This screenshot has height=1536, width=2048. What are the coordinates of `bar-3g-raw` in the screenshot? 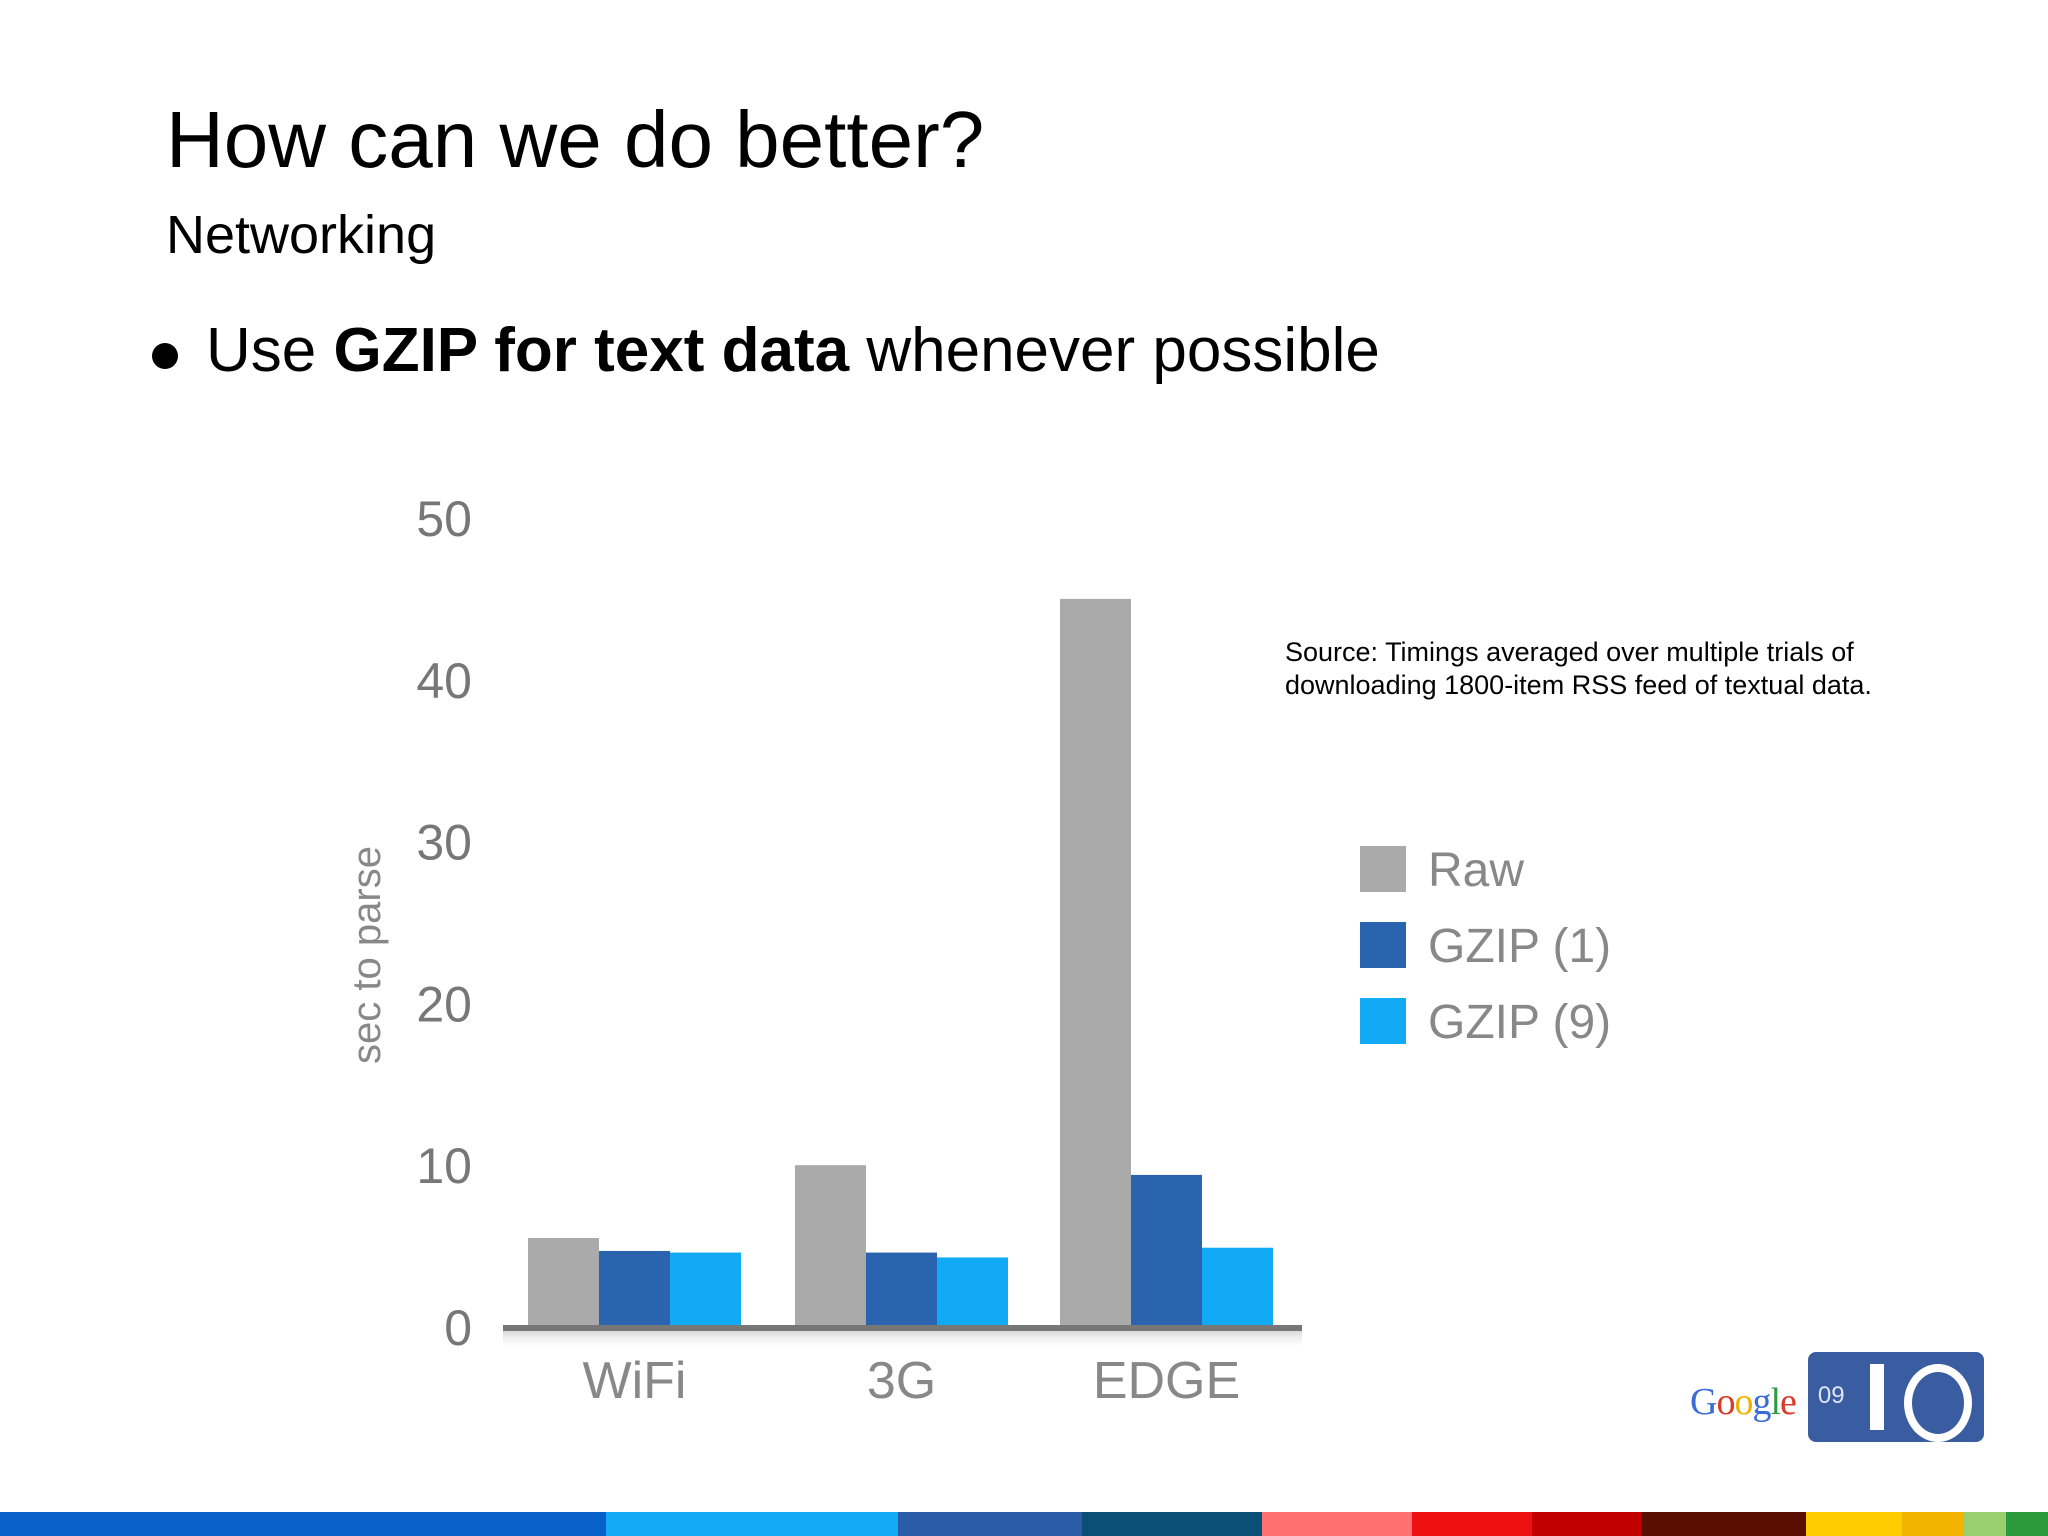 It's located at (830, 1246).